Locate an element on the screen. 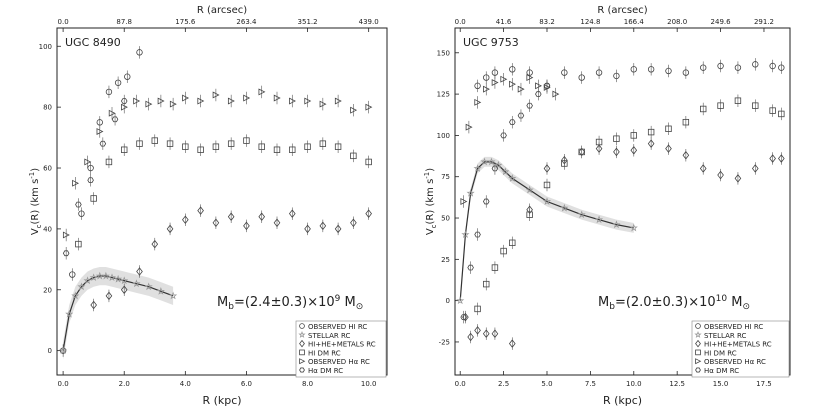 The image size is (830, 419). top-x-tick-label: 83.2 is located at coordinates (547, 22).